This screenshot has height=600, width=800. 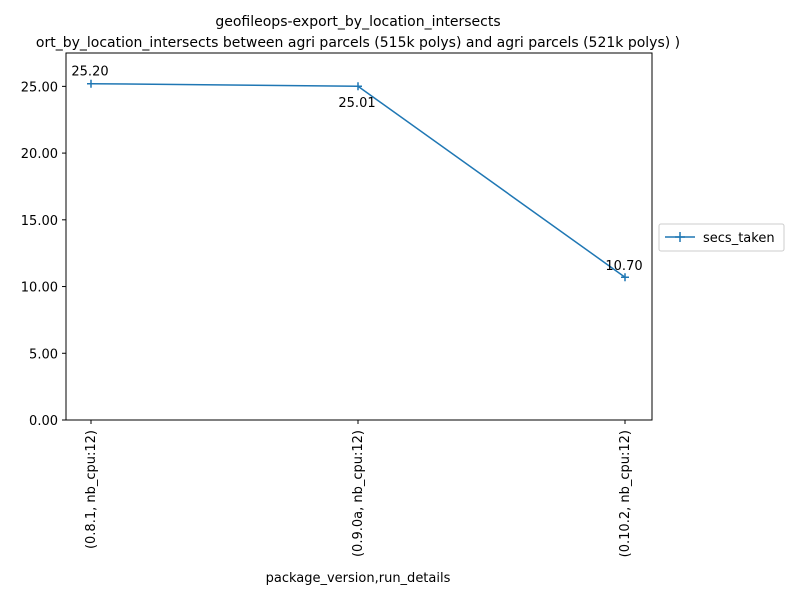 I want to click on y-tick-label: 0.00, so click(x=43, y=421).